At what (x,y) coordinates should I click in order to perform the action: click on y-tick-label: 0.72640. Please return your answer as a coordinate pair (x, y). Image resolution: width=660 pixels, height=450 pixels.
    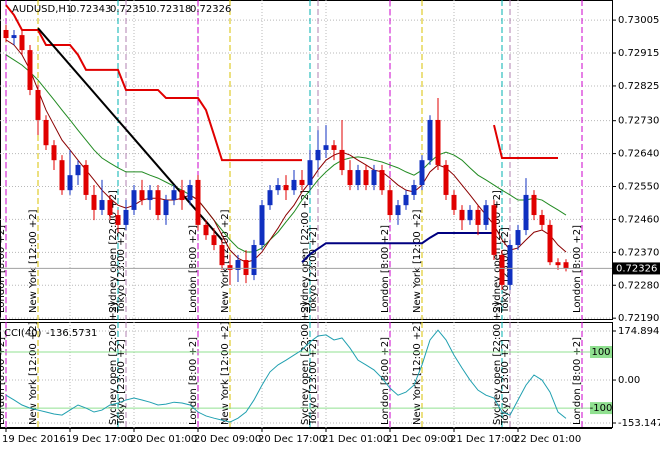
    Looking at the image, I should click on (638, 154).